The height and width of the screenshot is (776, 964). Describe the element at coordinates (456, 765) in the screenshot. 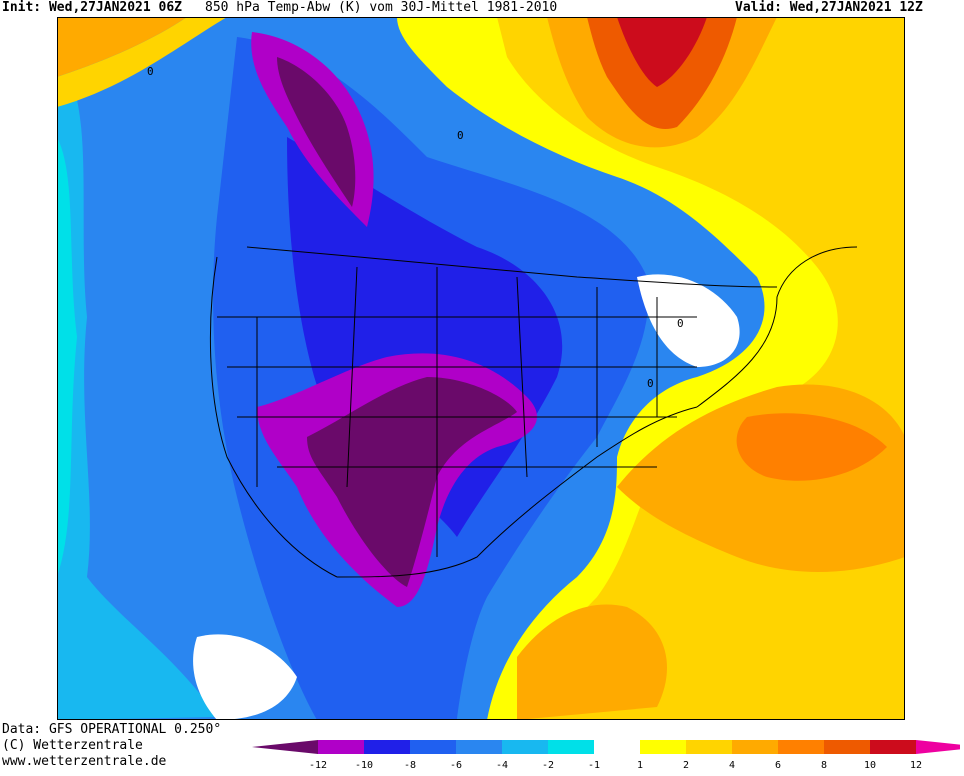

I see `scale-label: -6` at that location.